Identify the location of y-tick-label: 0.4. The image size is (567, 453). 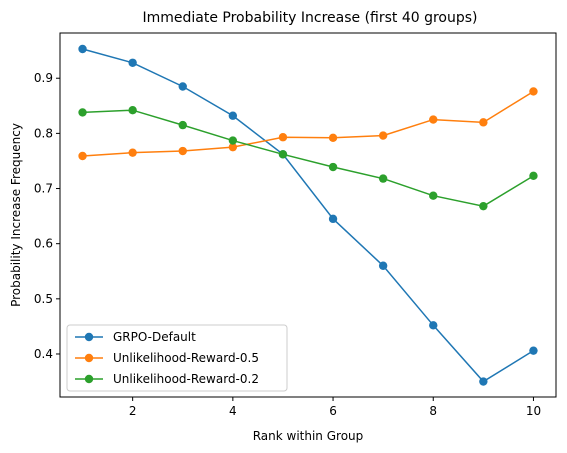
(43, 354).